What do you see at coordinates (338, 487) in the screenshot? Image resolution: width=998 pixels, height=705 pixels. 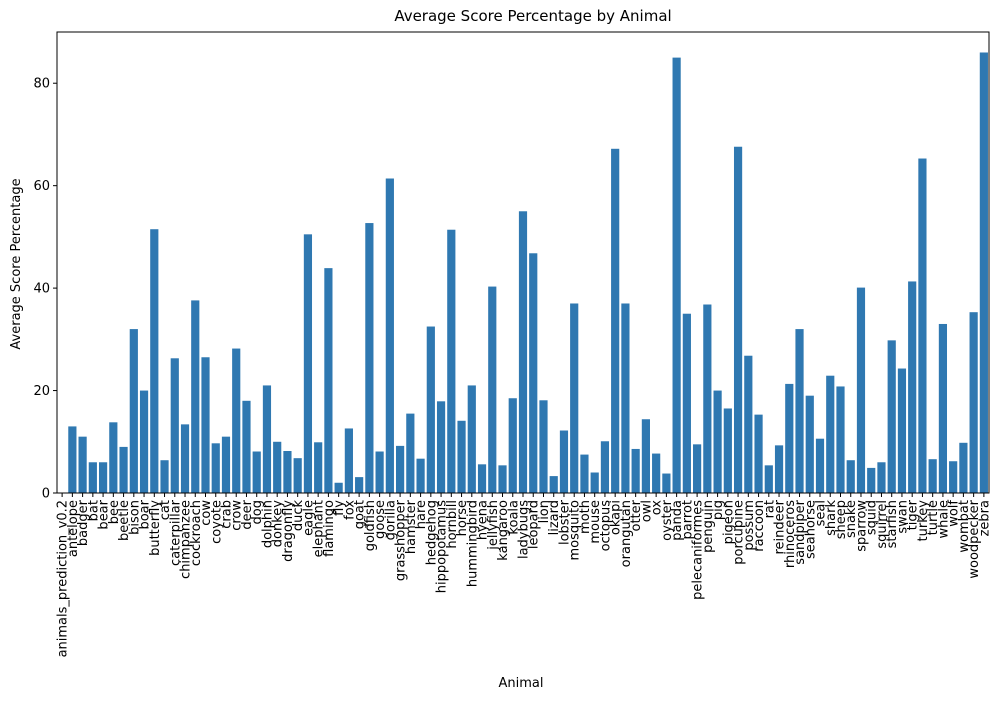 I see `bar-fly` at bounding box center [338, 487].